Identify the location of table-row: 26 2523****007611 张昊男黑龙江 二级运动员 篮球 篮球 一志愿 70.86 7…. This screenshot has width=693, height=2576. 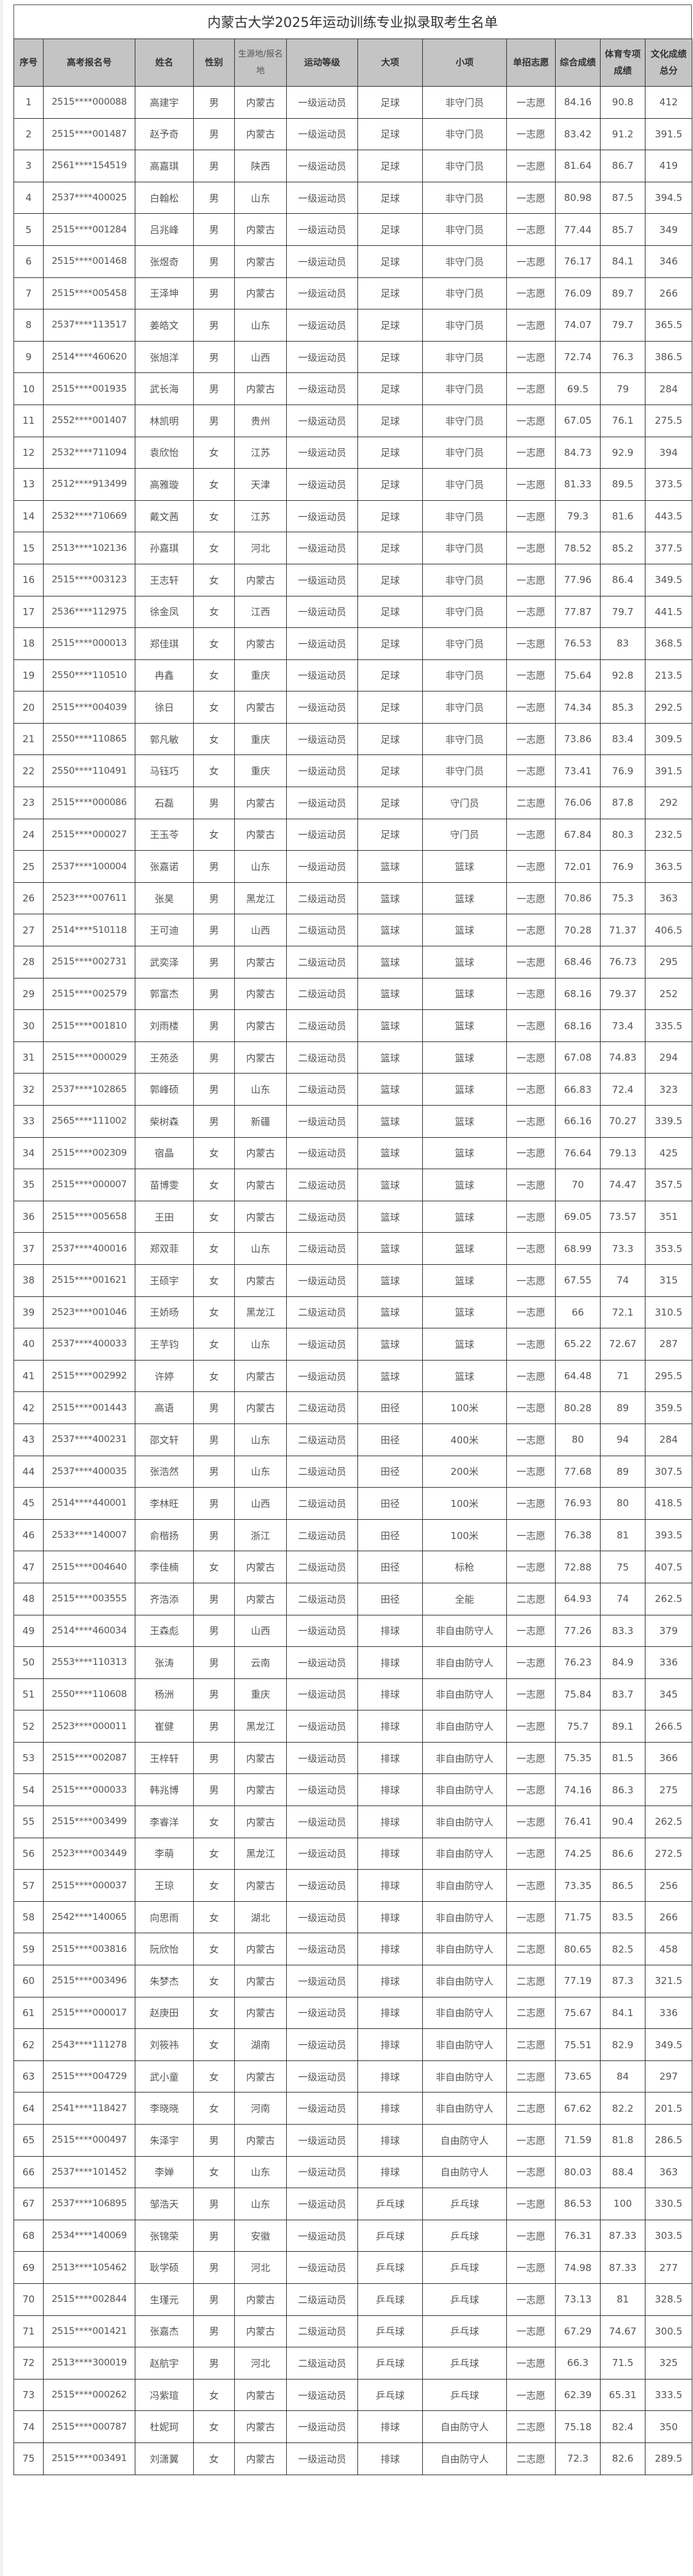
(353, 898).